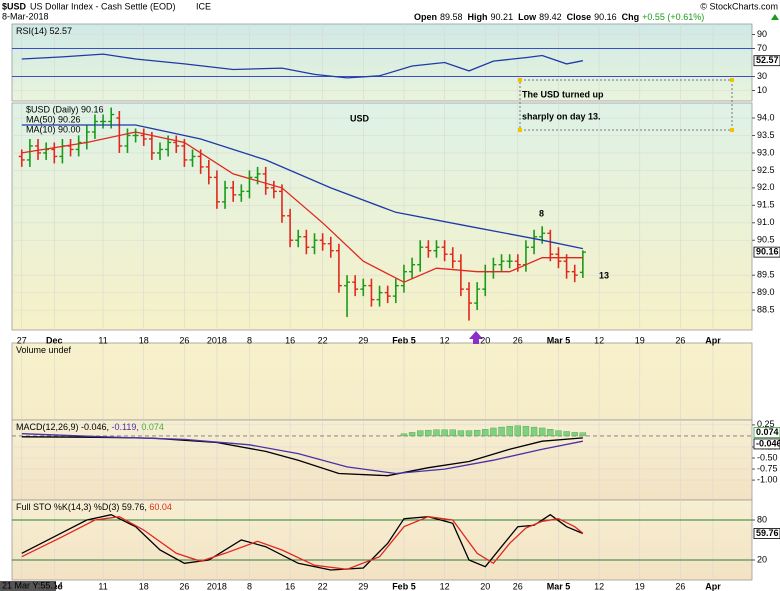  I want to click on x-tick-label: 8, so click(249, 586).